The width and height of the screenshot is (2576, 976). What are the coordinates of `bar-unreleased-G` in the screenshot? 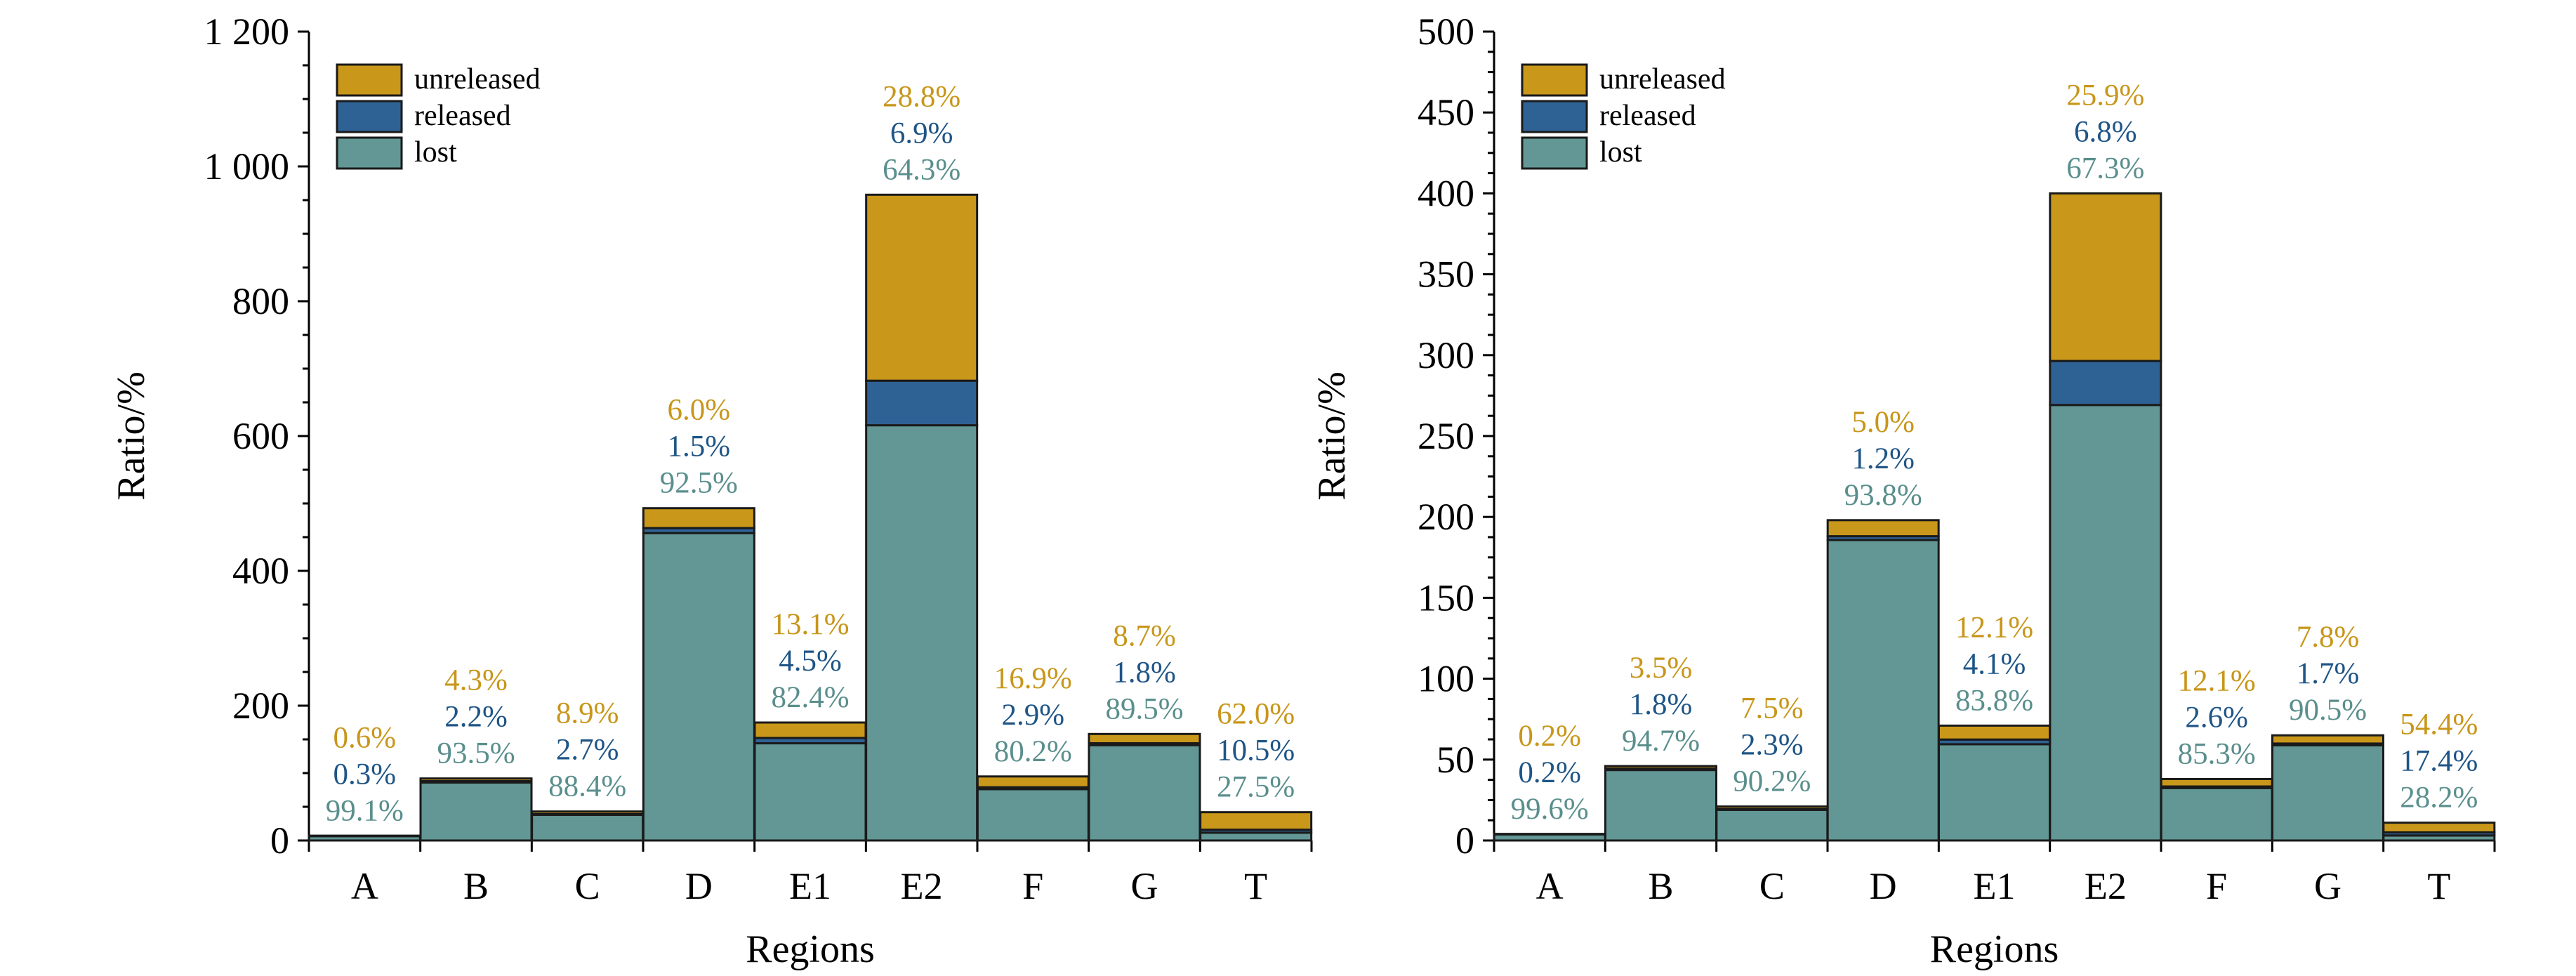 It's located at (1144, 739).